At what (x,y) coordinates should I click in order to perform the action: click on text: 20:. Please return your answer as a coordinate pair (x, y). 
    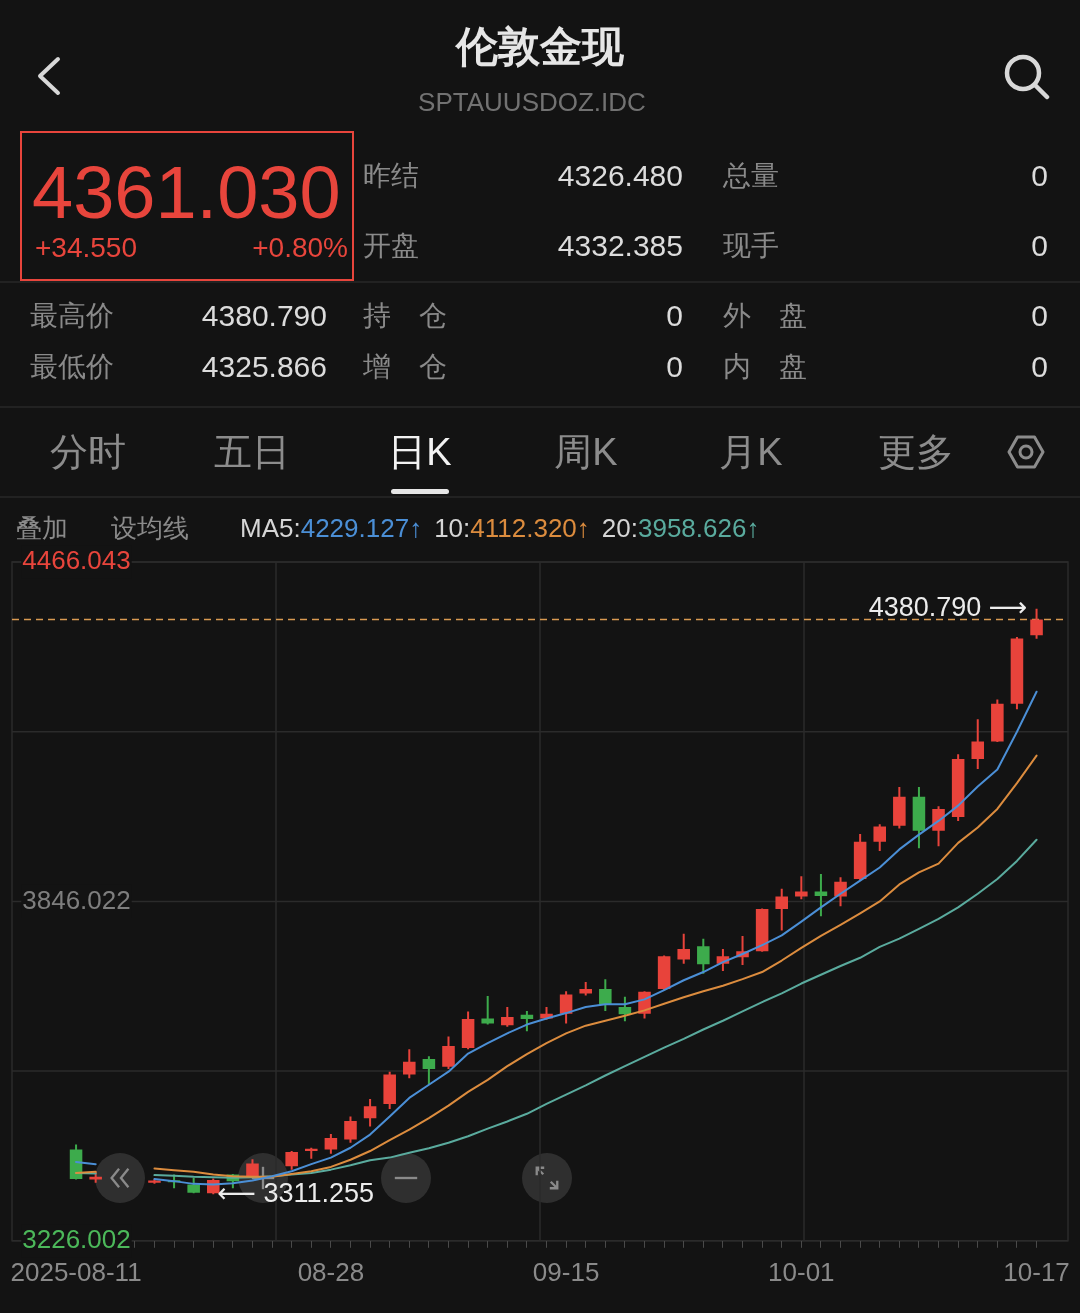
    Looking at the image, I should click on (619, 528).